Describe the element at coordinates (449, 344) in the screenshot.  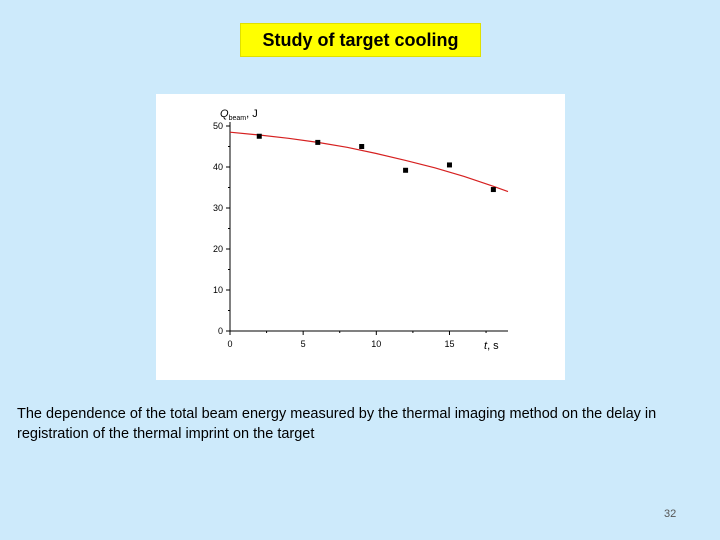
I see `x-tick-label: 15` at that location.